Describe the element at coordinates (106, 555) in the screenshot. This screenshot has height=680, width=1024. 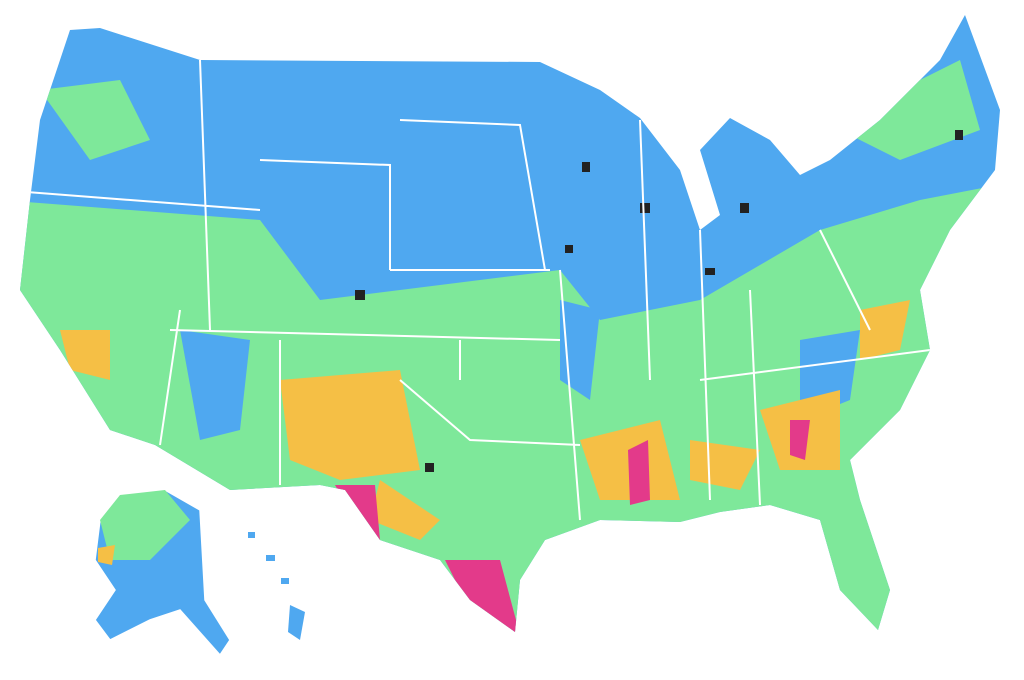
I see `alaska-yellow` at that location.